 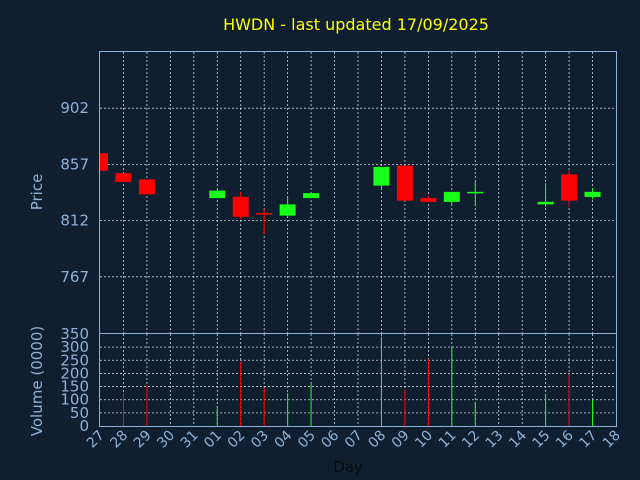 What do you see at coordinates (74, 400) in the screenshot?
I see `volume-tick-label: 100` at bounding box center [74, 400].